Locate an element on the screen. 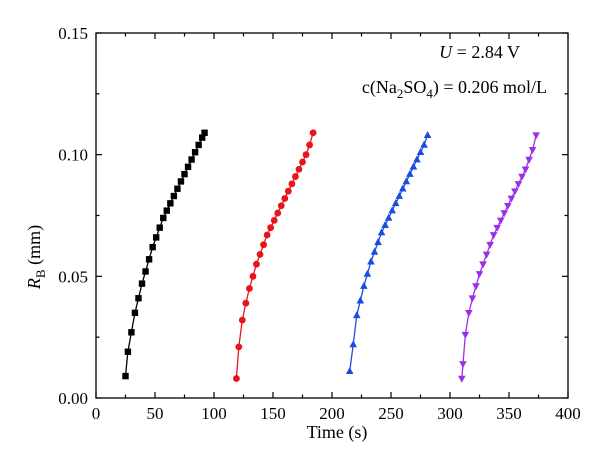 Image resolution: width=600 pixels, height=463 pixels. annotation-concentration: c(Na2SO4) = 0.206 mol/L is located at coordinates (454, 89).